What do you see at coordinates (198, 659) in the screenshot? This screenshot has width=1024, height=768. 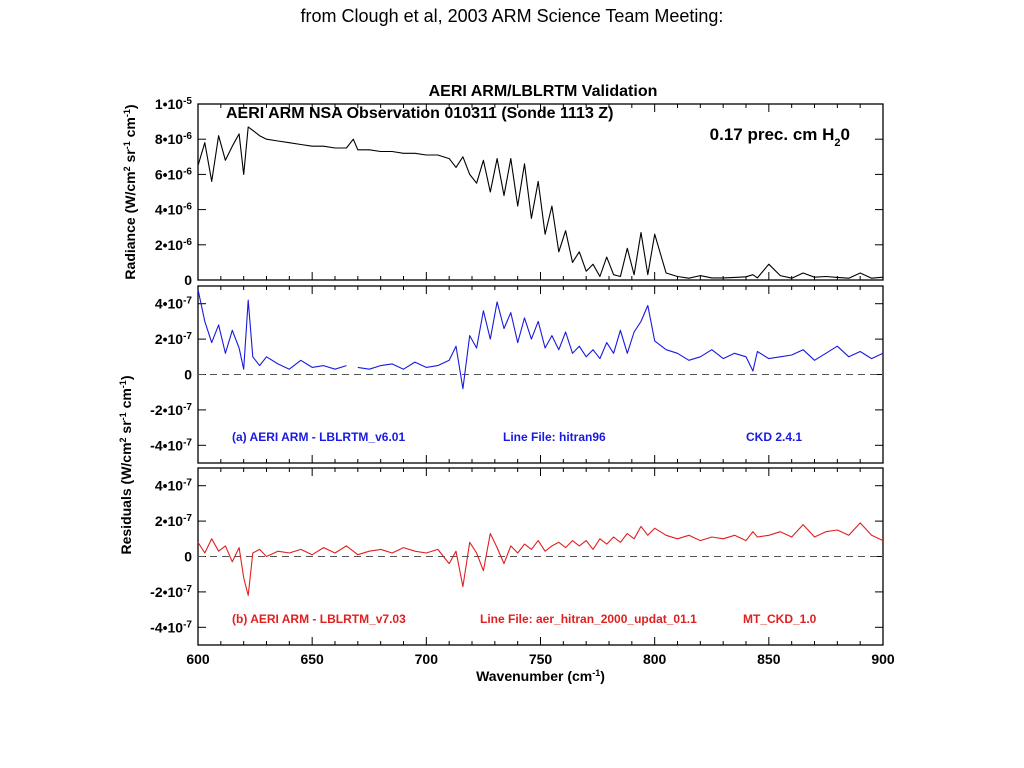 I see `x-tick-label: 600` at bounding box center [198, 659].